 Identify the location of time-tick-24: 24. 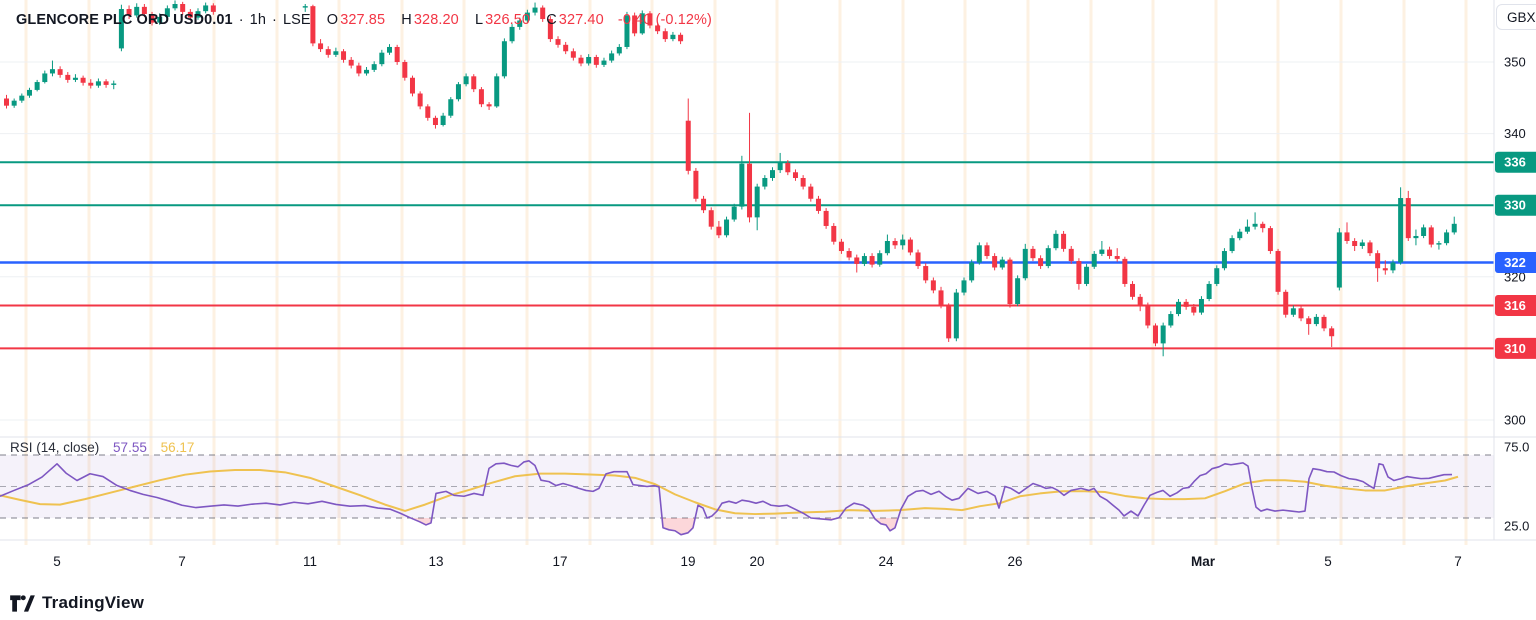
(886, 561).